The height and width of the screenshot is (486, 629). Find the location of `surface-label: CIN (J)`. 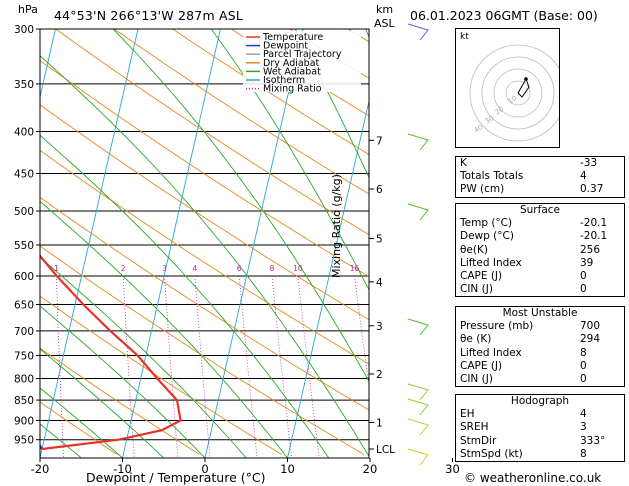

surface-label: CIN (J) is located at coordinates (476, 289).